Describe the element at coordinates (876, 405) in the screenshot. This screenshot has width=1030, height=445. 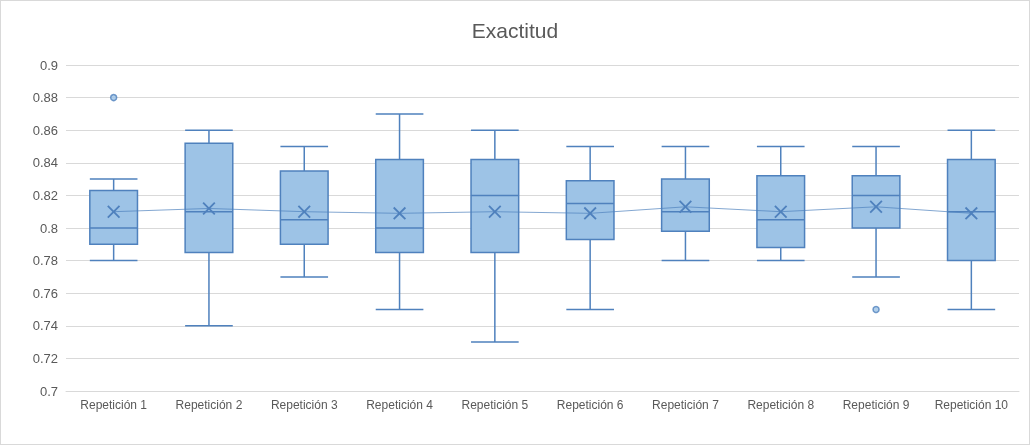
I see `x-tick-label: Repetición 9` at that location.